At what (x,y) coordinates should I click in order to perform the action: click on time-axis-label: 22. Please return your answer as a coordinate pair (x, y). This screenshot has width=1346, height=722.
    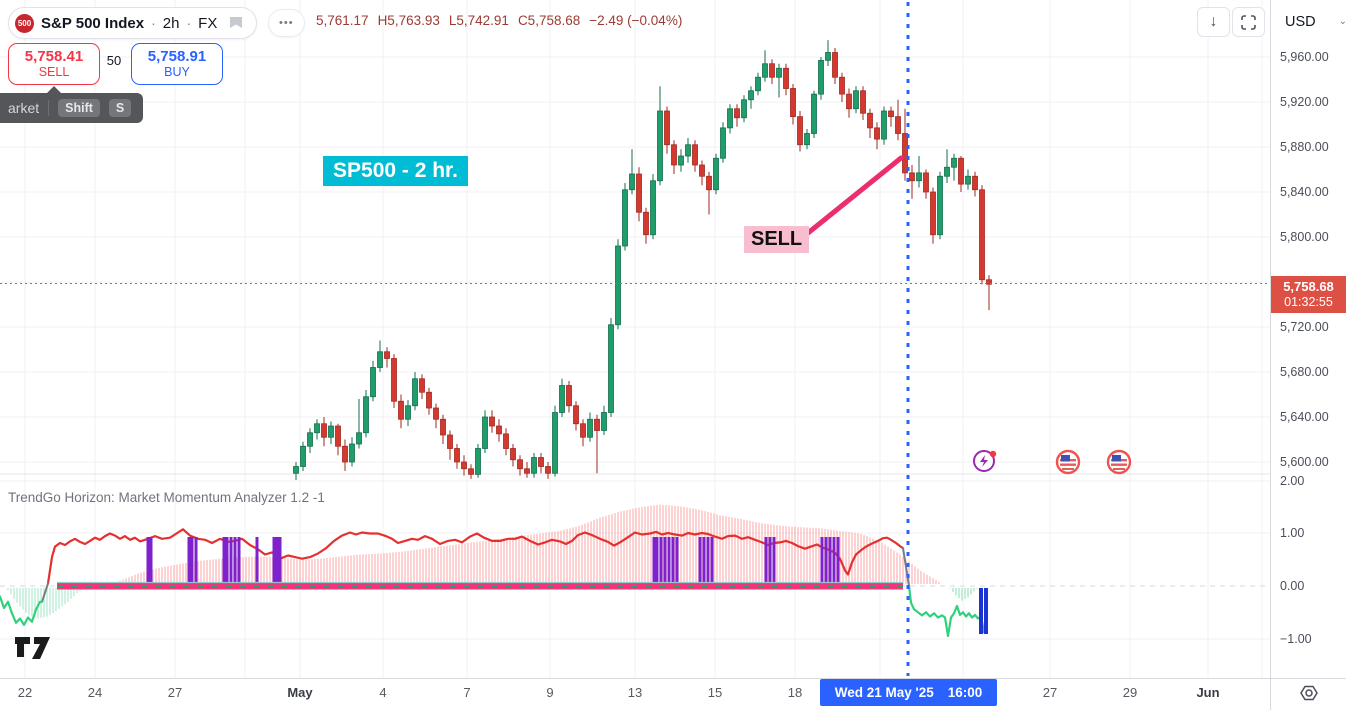
    Looking at the image, I should click on (25, 692).